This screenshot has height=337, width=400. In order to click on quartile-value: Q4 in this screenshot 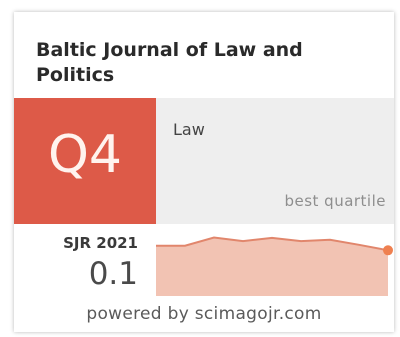, I will do `click(84, 155)`.